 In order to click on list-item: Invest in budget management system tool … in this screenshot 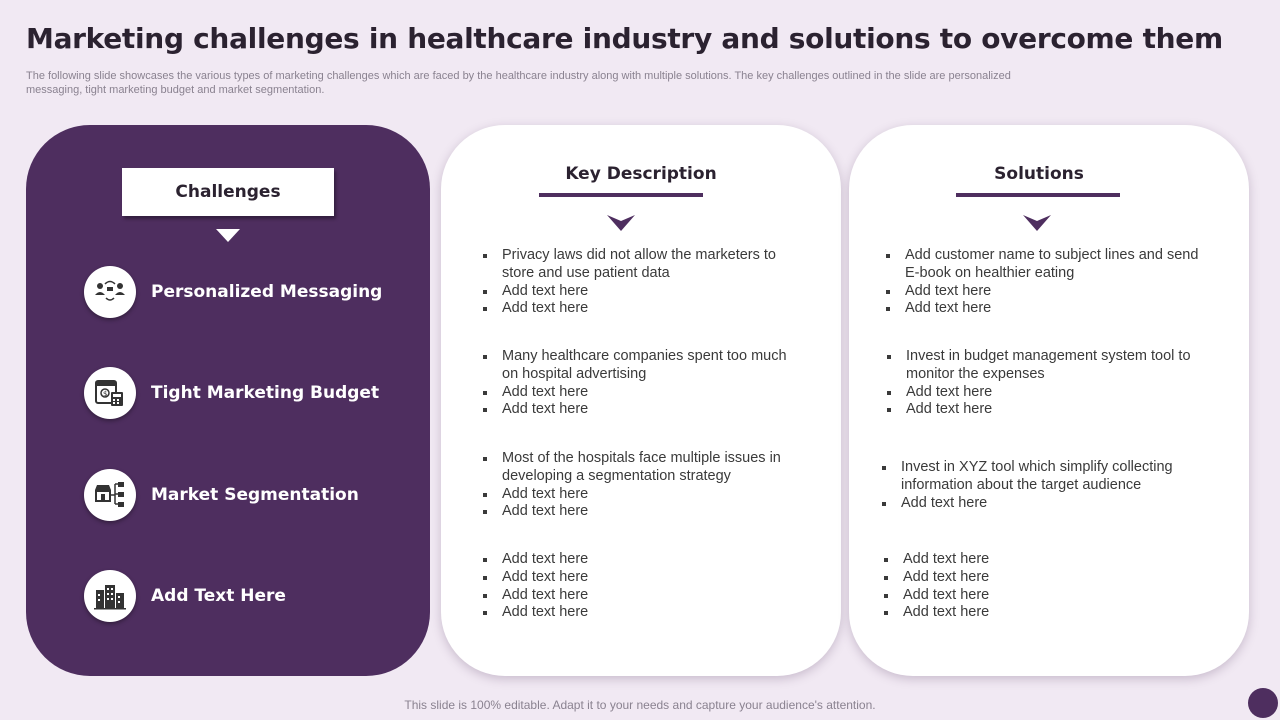, I will do `click(1050, 366)`.